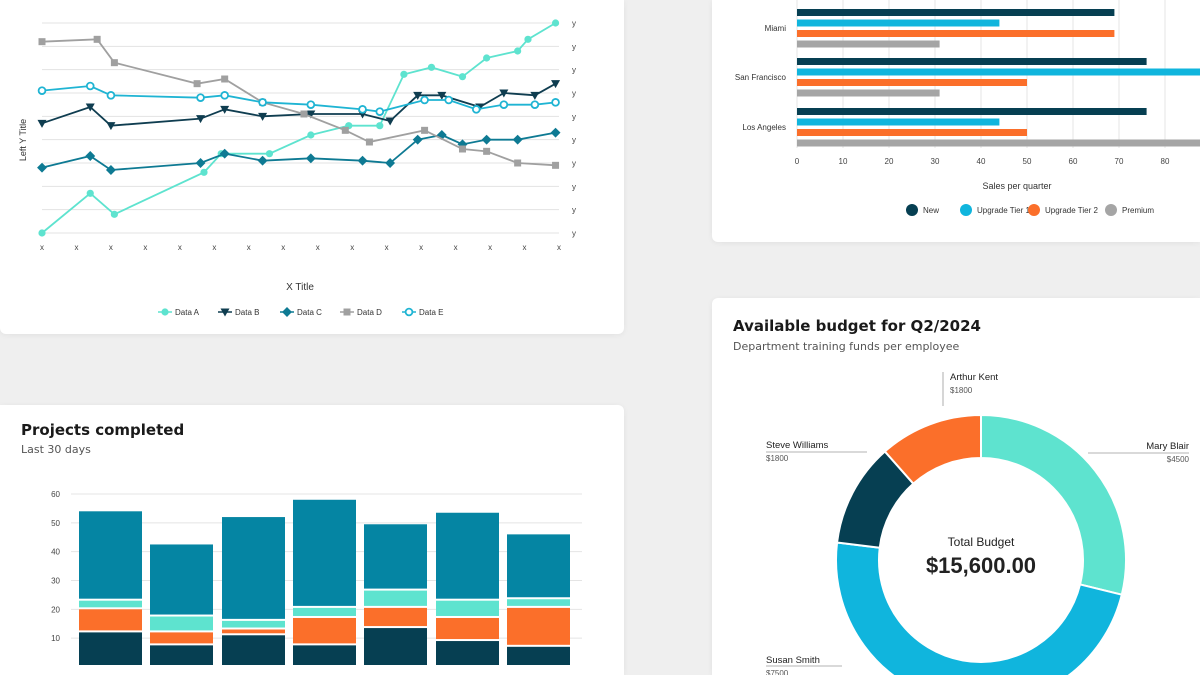  What do you see at coordinates (777, 672) in the screenshot?
I see `donut-label-value: $7500` at bounding box center [777, 672].